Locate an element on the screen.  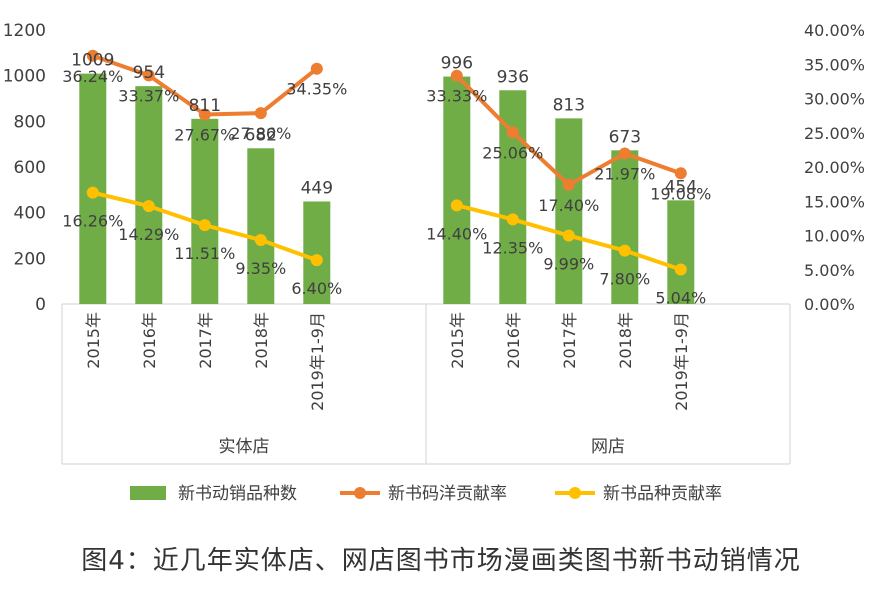
bar-value-label: 449 is located at coordinates (317, 188).